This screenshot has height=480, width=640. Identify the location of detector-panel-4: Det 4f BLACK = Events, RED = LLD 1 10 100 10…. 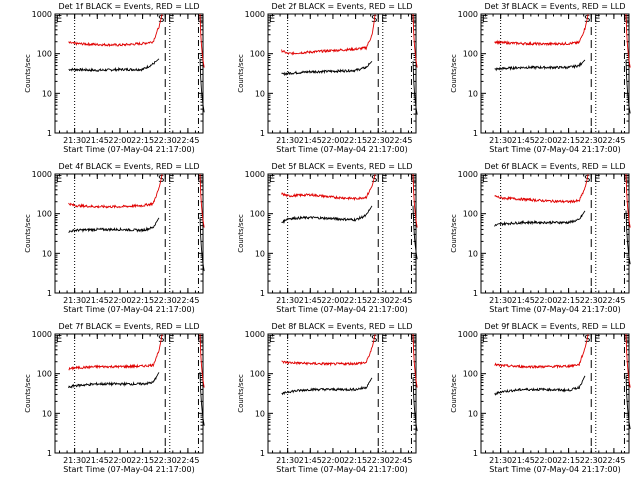
(114, 238).